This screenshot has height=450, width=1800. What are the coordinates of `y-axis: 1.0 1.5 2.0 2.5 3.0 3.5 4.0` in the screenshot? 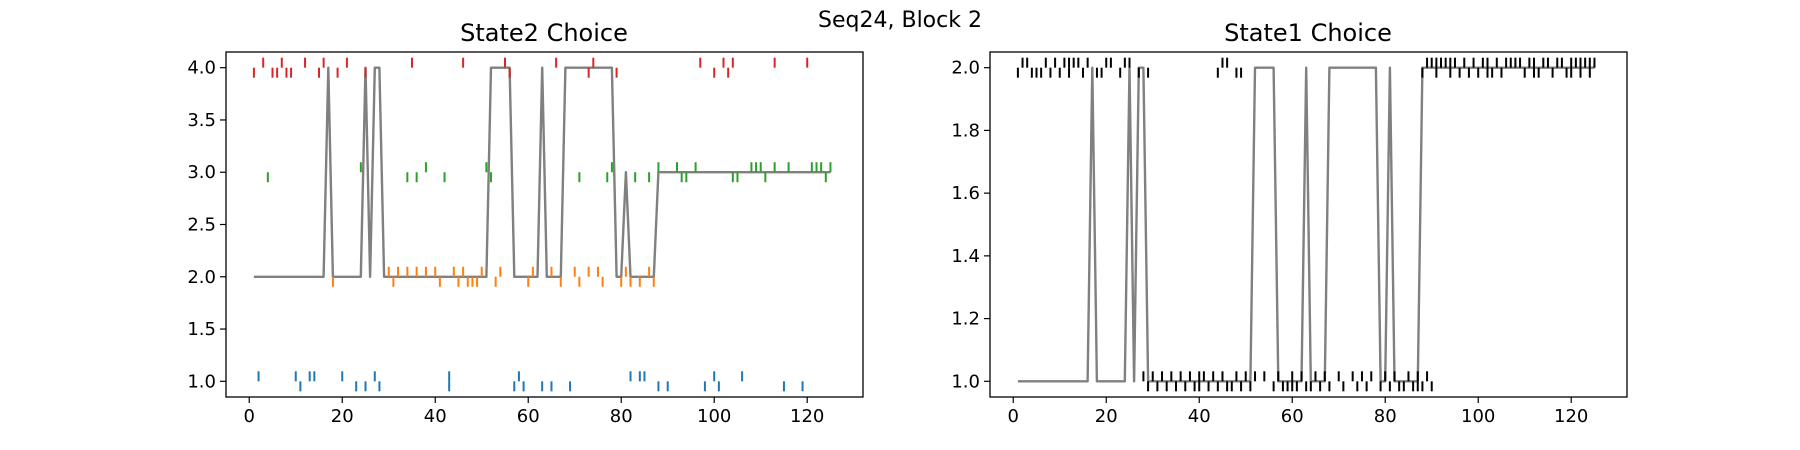 It's located at (206, 225).